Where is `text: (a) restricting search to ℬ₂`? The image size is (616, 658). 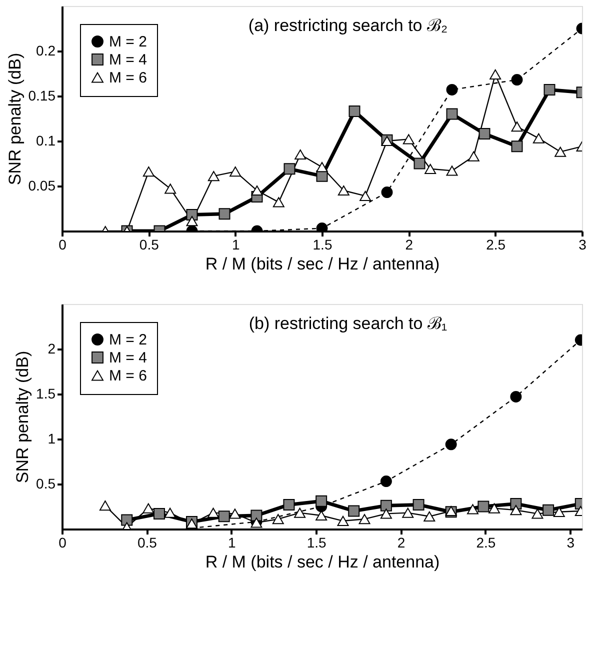 text: (a) restricting search to ℬ₂ is located at coordinates (348, 25).